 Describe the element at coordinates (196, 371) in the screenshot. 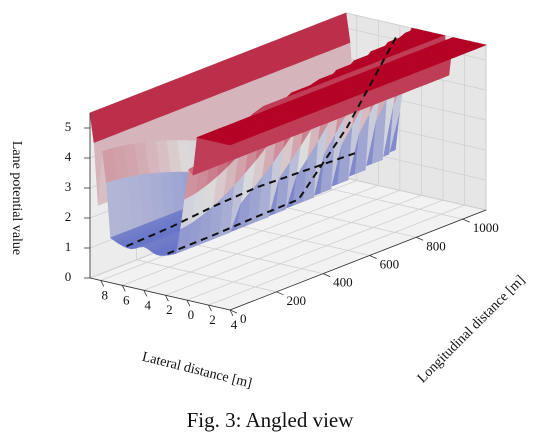

I see `x-axis-label: Lateral distance [m]` at that location.